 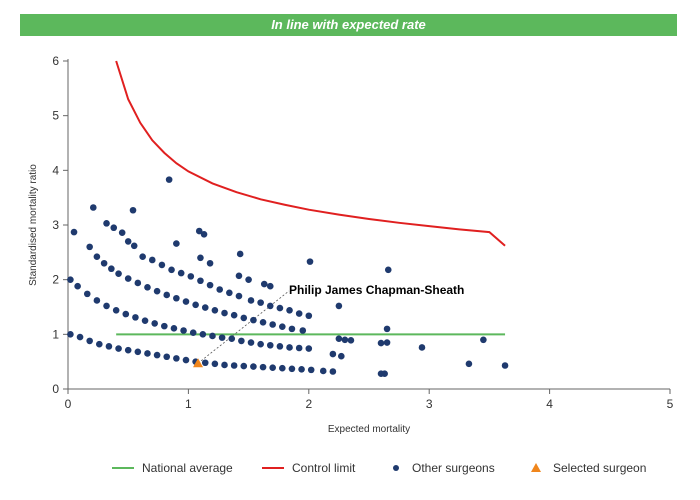 What do you see at coordinates (55, 170) in the screenshot?
I see `y-tick-label: 4` at bounding box center [55, 170].